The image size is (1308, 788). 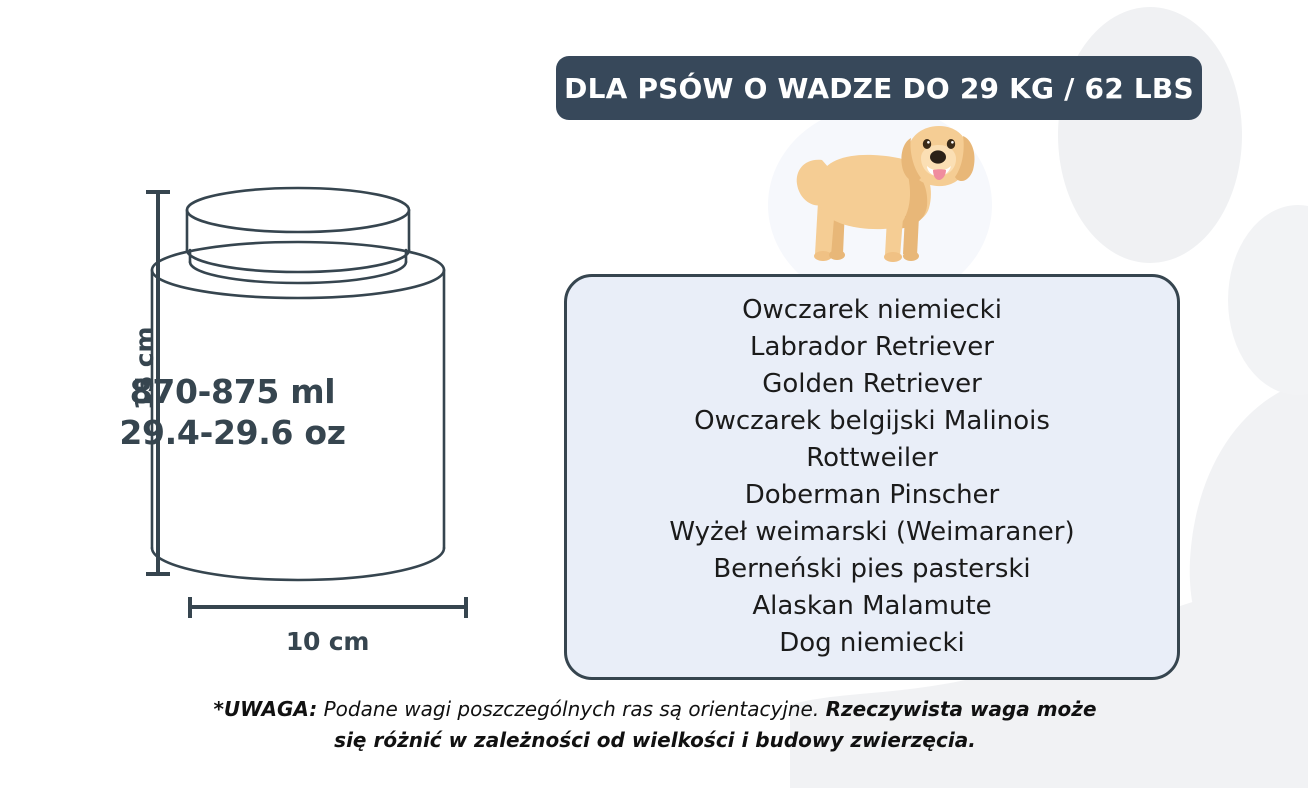 I want to click on decor-blob-circle-large, so click(x=1150, y=135).